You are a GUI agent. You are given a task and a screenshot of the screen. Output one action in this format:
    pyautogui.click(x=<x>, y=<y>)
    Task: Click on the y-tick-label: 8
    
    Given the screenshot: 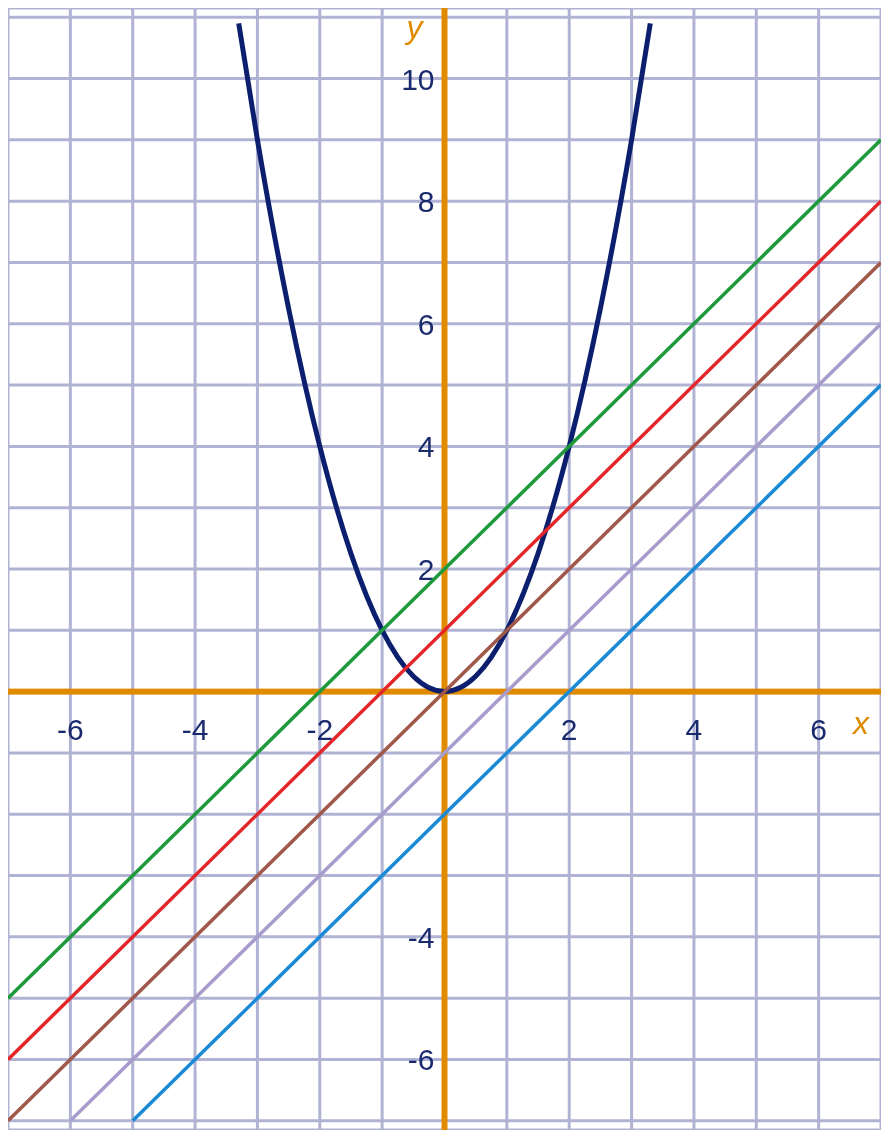 What is the action you would take?
    pyautogui.click(x=426, y=202)
    